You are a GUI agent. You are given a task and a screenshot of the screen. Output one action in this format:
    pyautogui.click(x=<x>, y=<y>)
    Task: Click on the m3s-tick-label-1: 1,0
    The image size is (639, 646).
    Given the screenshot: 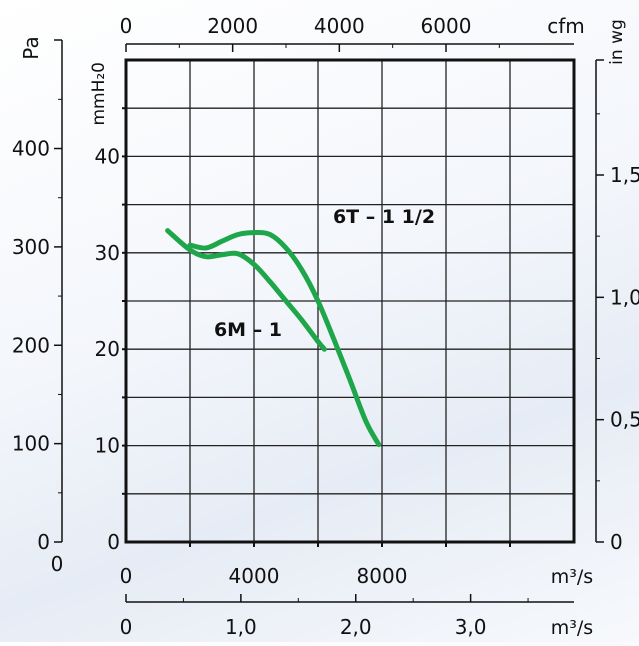 What is the action you would take?
    pyautogui.click(x=241, y=627)
    